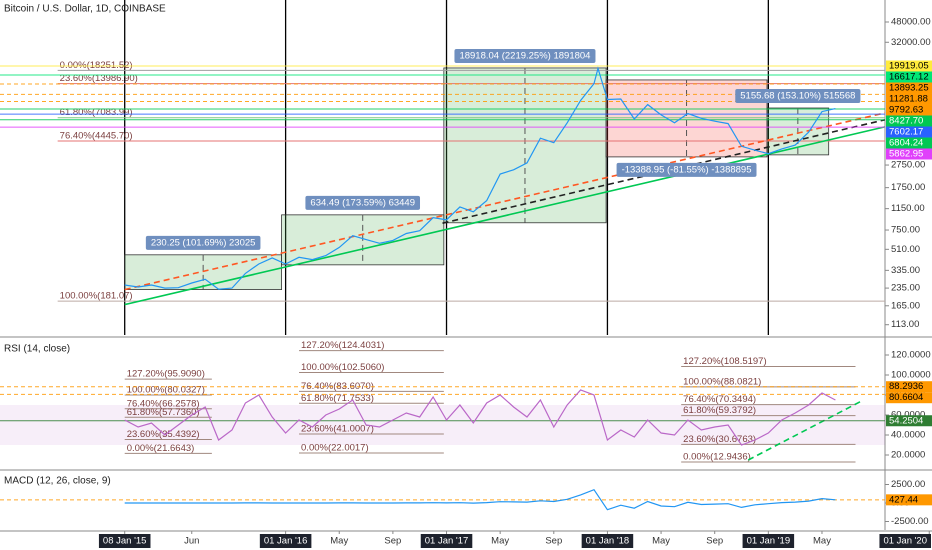  I want to click on measure-label: 634.49 (173.59%) 63449, so click(362, 202).